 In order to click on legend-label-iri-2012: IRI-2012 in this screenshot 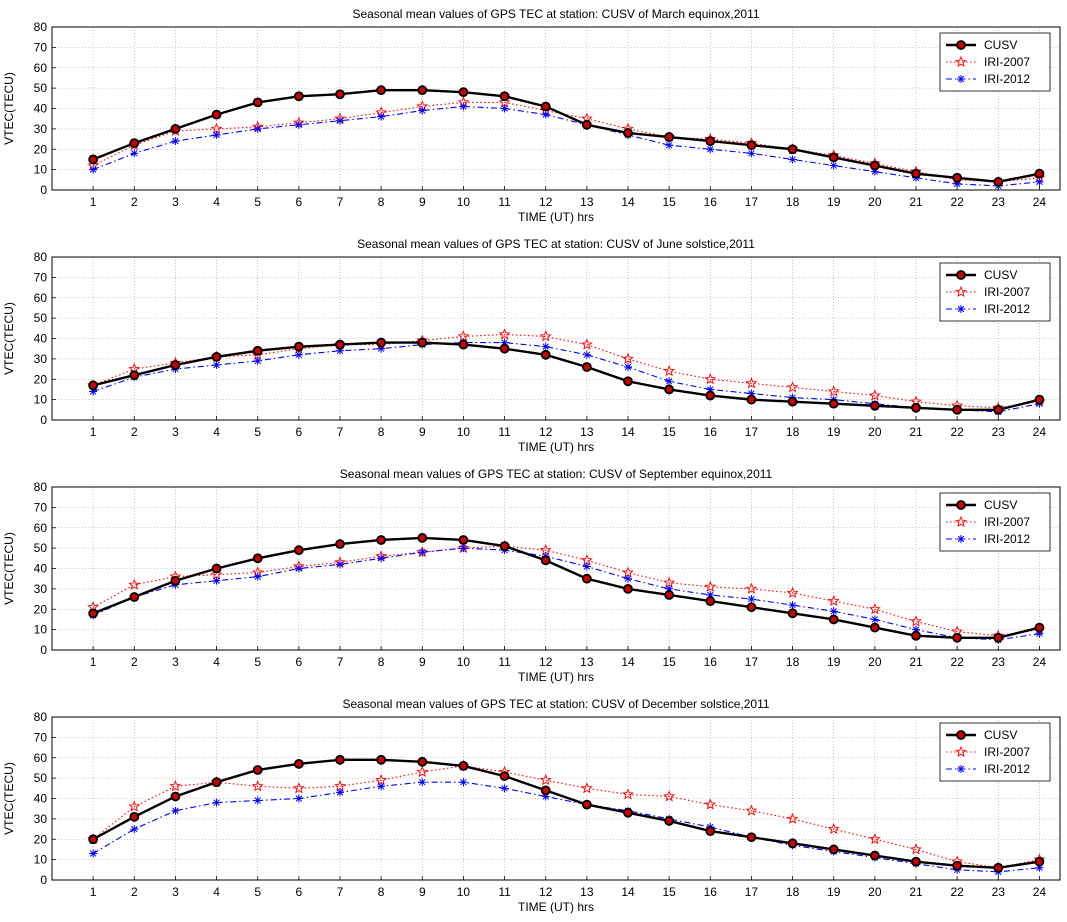, I will do `click(1007, 769)`.